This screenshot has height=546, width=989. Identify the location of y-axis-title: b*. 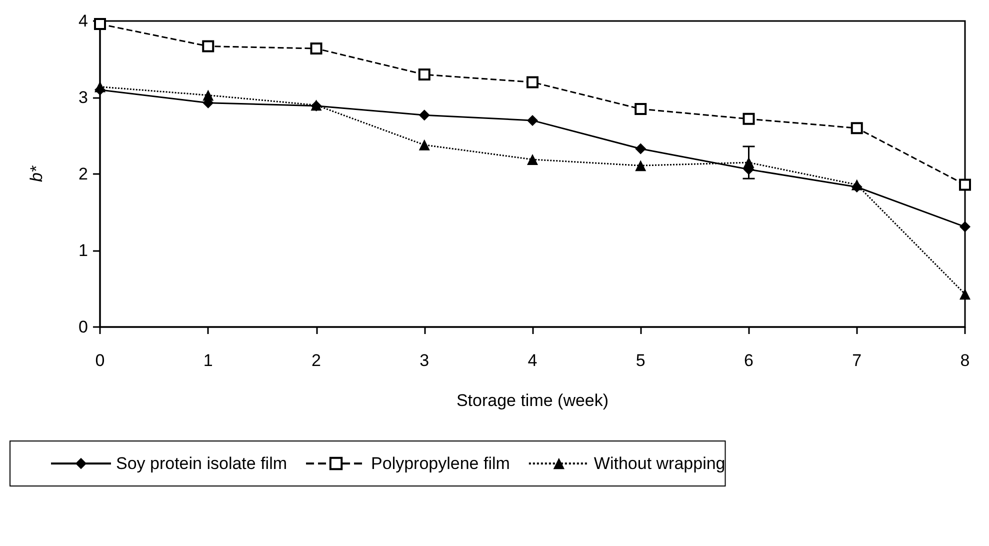
(36, 173).